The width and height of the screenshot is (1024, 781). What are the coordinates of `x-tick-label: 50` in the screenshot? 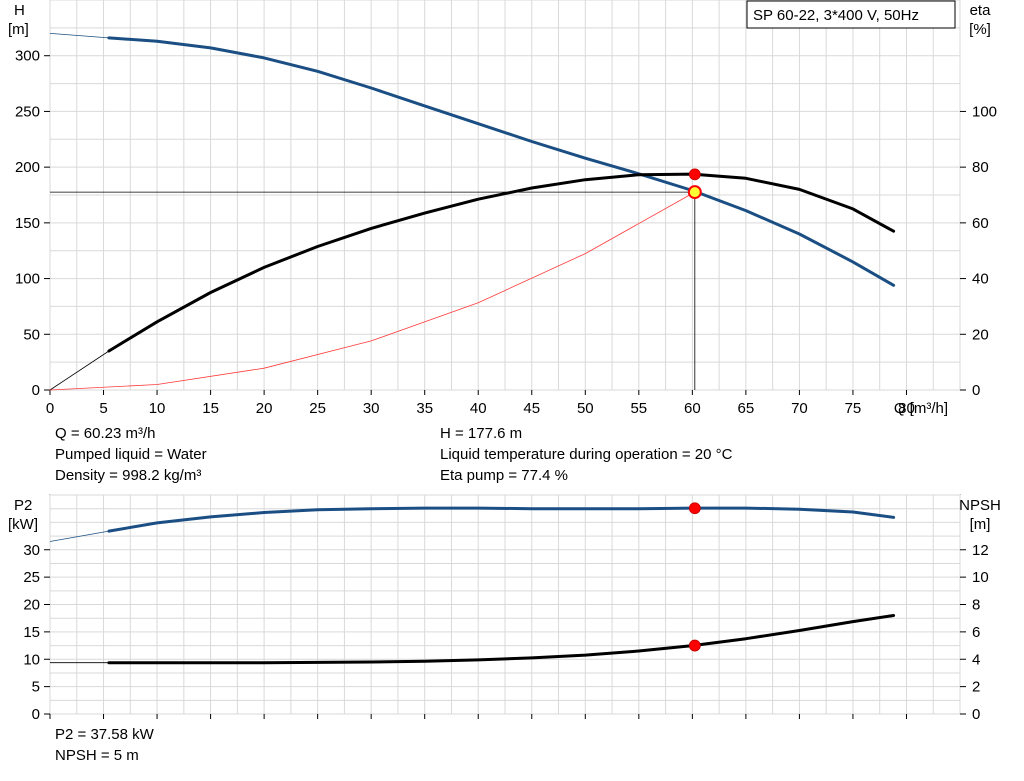 It's located at (585, 408).